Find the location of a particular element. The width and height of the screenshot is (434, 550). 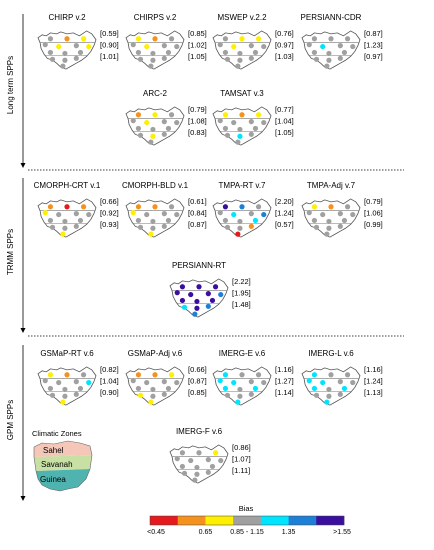

panel: GSMaP-RT v.6 [0.82] [1.04] [0.90] is located at coordinates (78, 377).